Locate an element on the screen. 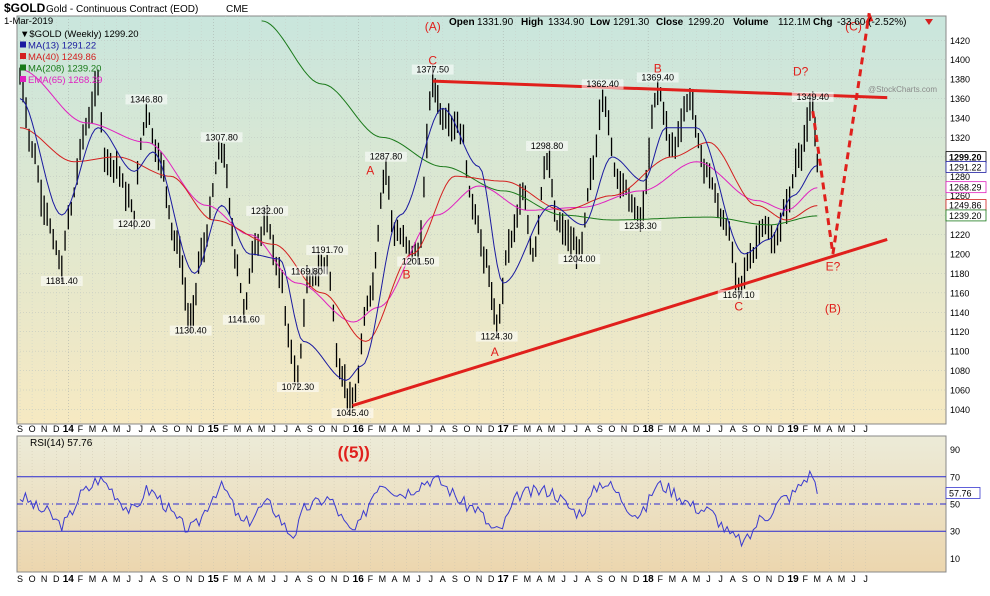 The width and height of the screenshot is (990, 596). price-tick-label: 1060 is located at coordinates (960, 391).